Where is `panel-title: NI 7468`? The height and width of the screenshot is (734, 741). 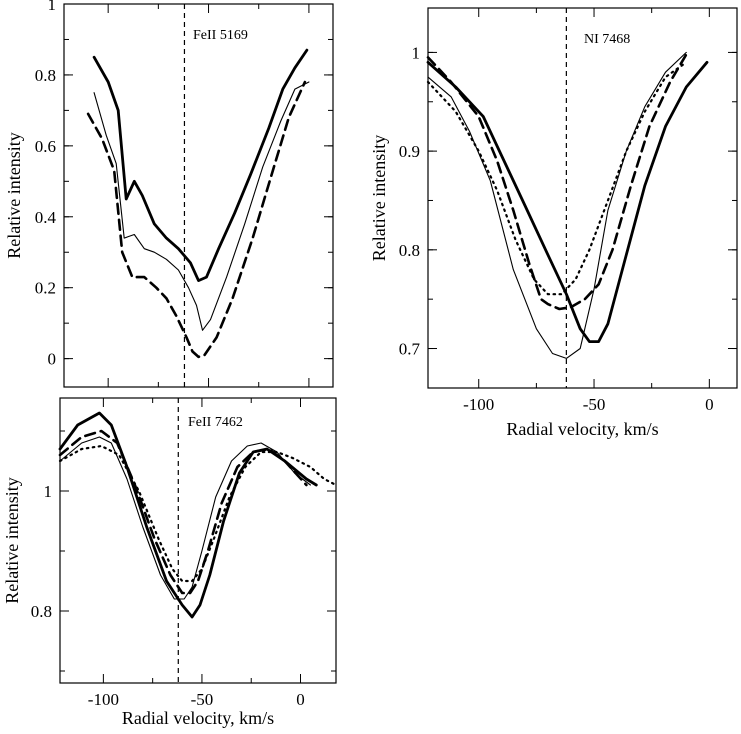 panel-title: NI 7468 is located at coordinates (607, 39).